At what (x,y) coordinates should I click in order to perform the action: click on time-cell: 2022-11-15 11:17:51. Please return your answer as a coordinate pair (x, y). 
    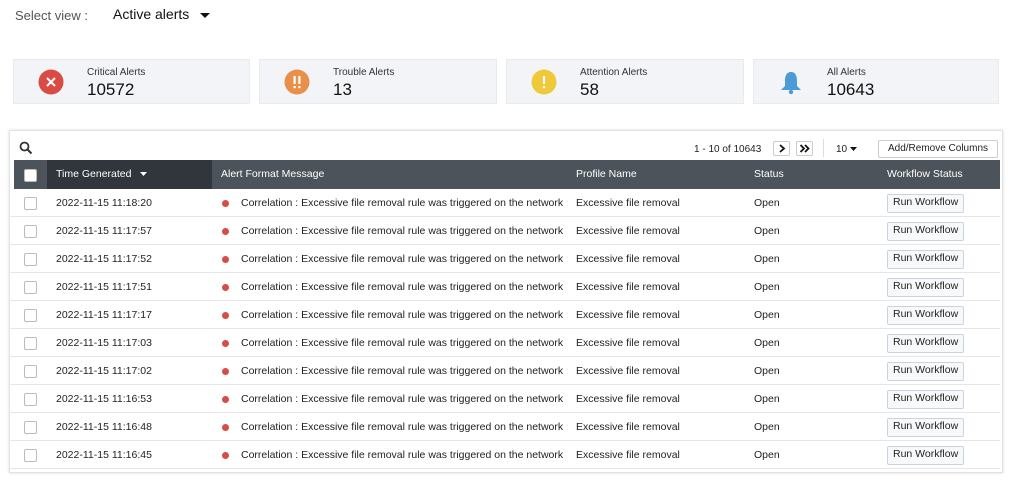
    Looking at the image, I should click on (104, 287).